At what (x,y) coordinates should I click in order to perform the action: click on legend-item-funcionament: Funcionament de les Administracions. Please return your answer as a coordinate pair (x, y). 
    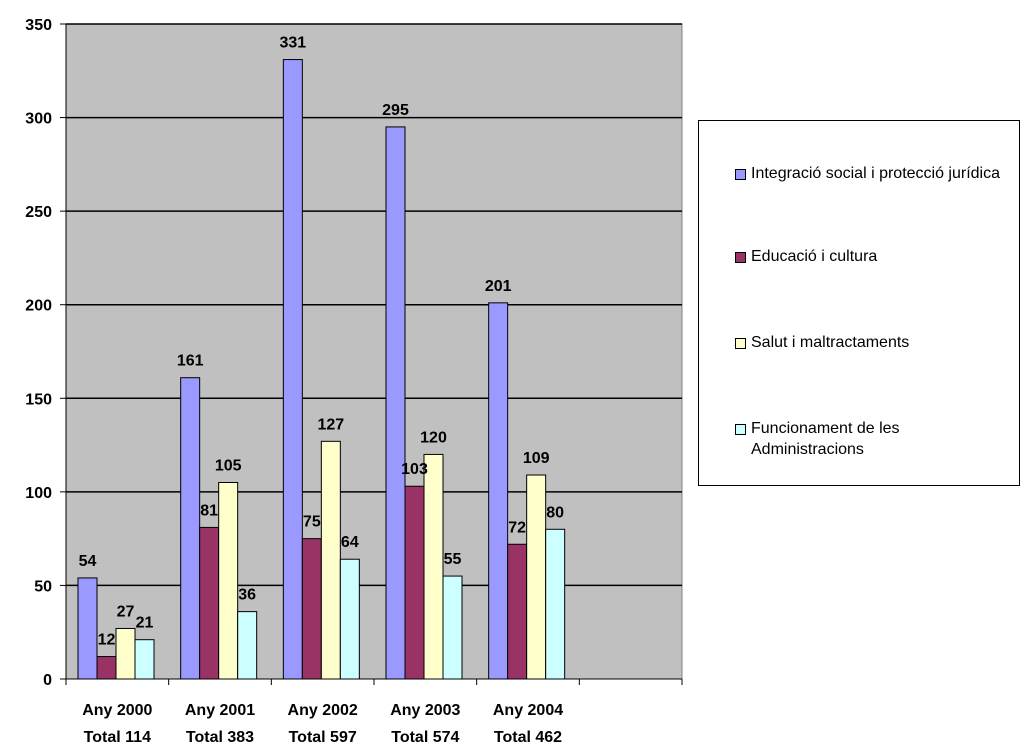
    Looking at the image, I should click on (868, 439).